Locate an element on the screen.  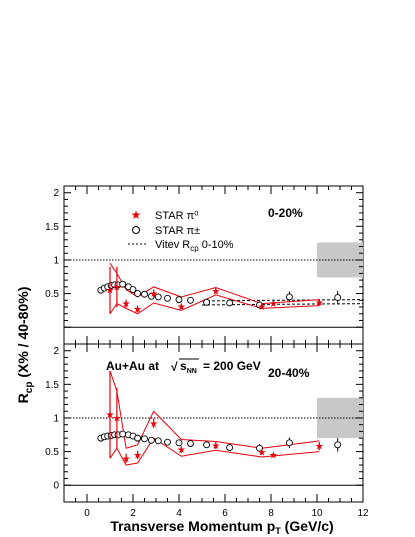
top-panel-label: 0-20% is located at coordinates (285, 213).